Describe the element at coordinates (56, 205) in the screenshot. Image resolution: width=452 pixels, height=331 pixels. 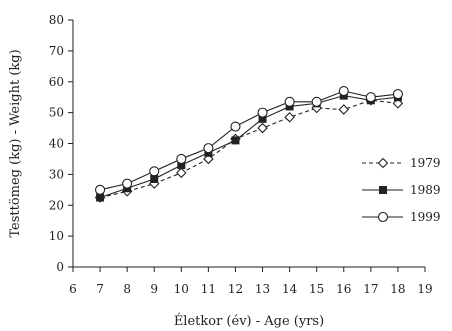
I see `y-tick-label: 20` at that location.